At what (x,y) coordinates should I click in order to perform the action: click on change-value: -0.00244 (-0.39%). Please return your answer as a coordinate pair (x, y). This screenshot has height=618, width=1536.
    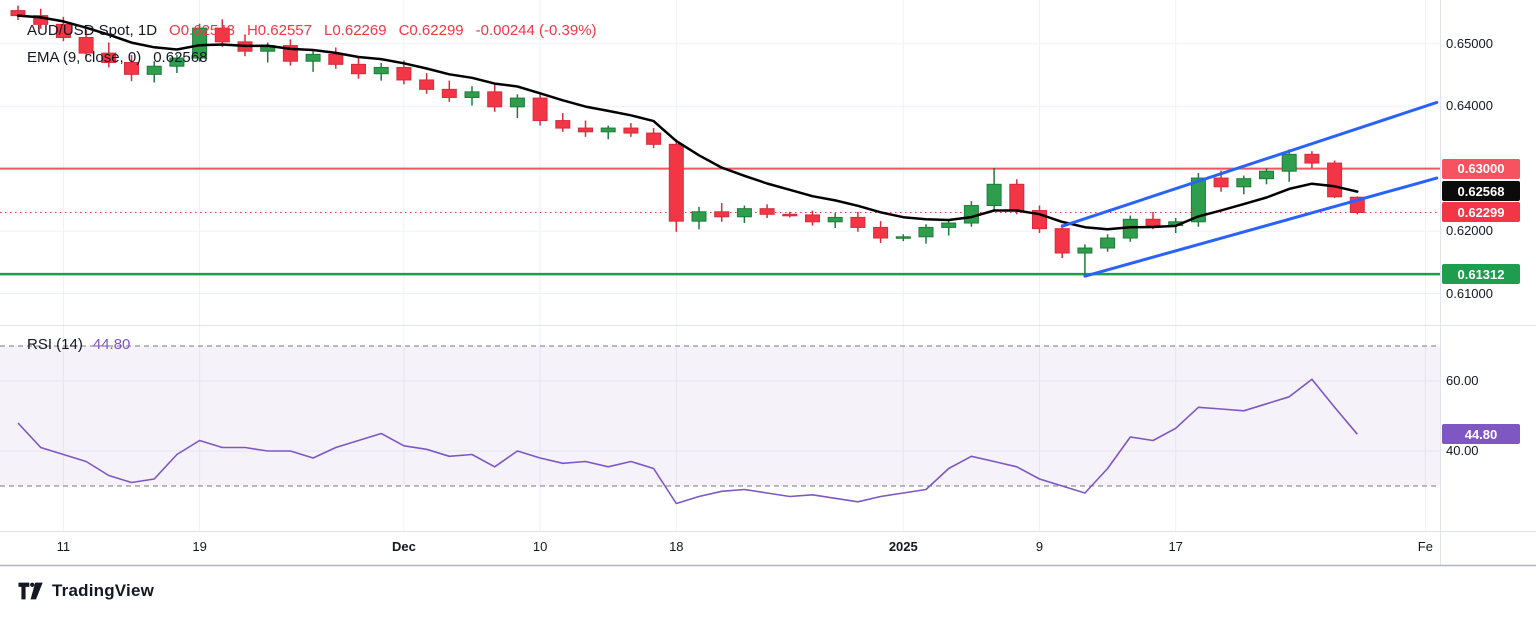
    Looking at the image, I should click on (536, 30).